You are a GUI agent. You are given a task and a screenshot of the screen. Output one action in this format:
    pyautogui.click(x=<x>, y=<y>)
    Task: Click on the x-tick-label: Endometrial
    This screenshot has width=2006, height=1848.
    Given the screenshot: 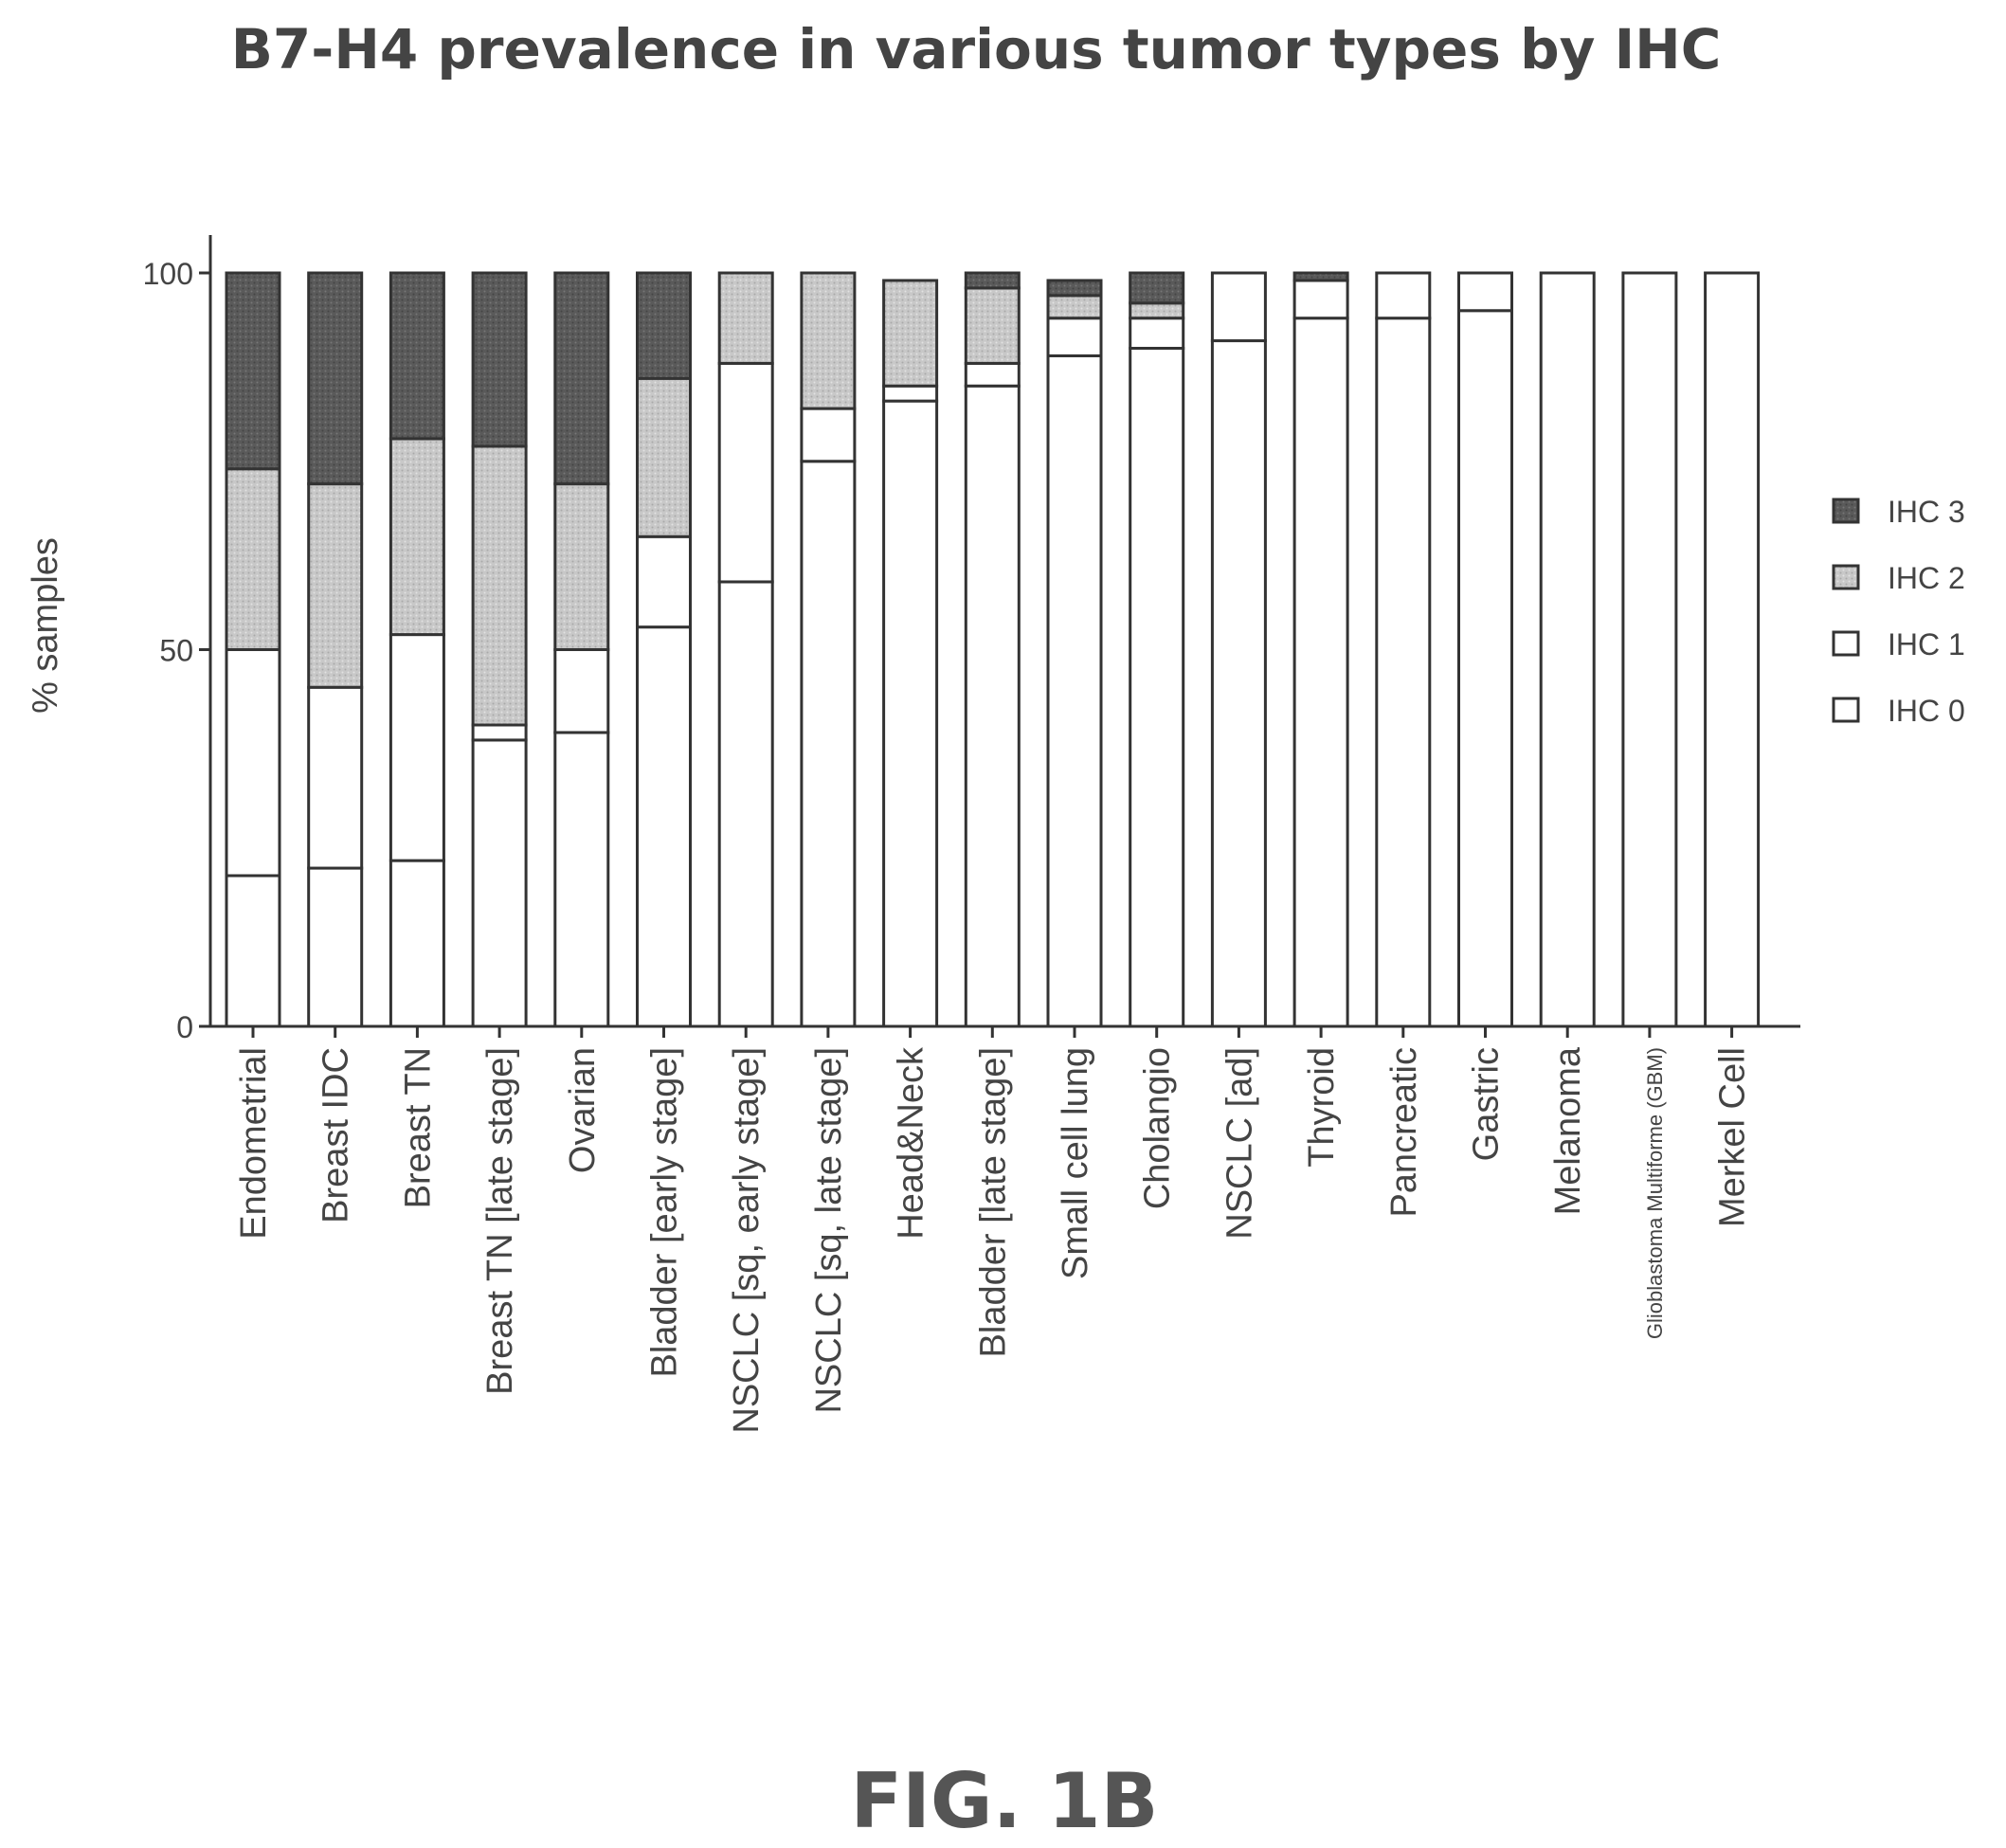 What is the action you would take?
    pyautogui.click(x=254, y=1143)
    